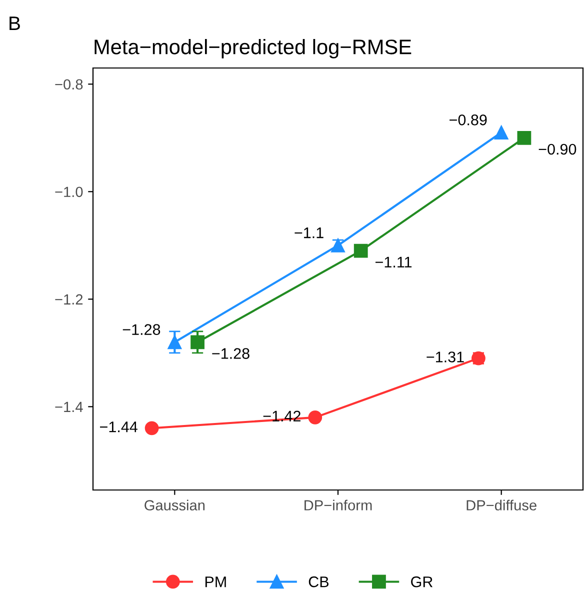 This screenshot has width=587, height=604. What do you see at coordinates (445, 357) in the screenshot?
I see `data-label: −1.31` at bounding box center [445, 357].